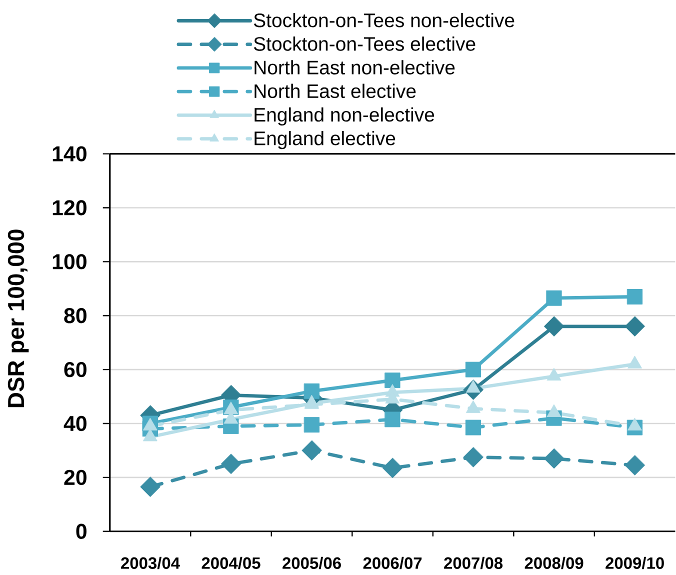  What do you see at coordinates (69, 154) in the screenshot?
I see `y-tick-label: 140` at bounding box center [69, 154].